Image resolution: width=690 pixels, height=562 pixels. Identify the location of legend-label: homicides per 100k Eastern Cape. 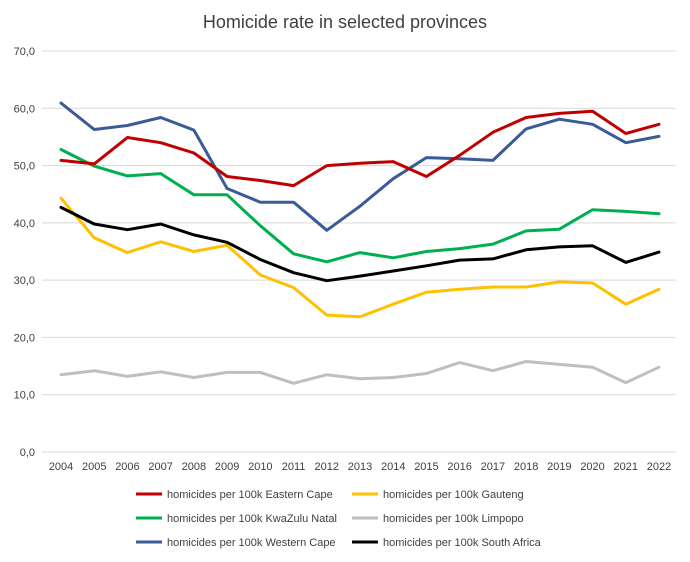
(250, 495).